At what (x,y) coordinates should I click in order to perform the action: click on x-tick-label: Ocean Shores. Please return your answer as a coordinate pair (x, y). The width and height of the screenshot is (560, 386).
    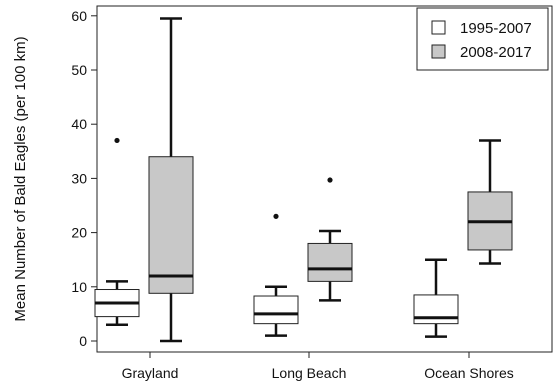
    Looking at the image, I should click on (469, 373).